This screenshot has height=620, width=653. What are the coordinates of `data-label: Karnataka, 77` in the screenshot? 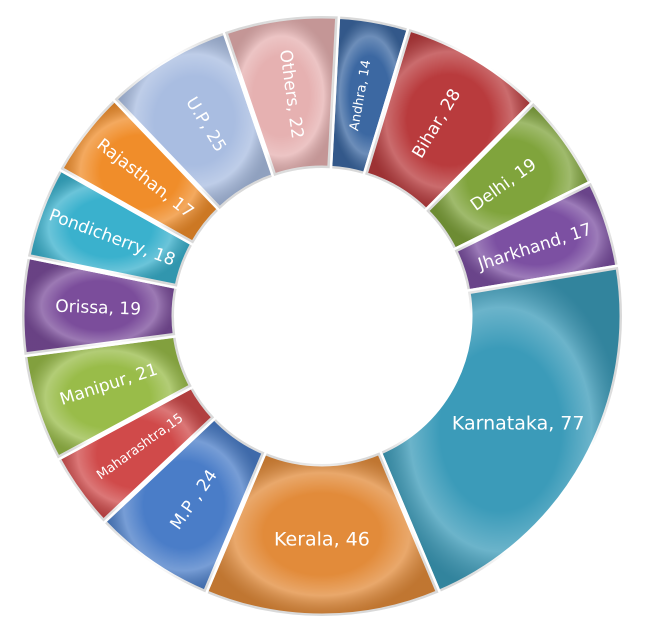 It's located at (518, 424).